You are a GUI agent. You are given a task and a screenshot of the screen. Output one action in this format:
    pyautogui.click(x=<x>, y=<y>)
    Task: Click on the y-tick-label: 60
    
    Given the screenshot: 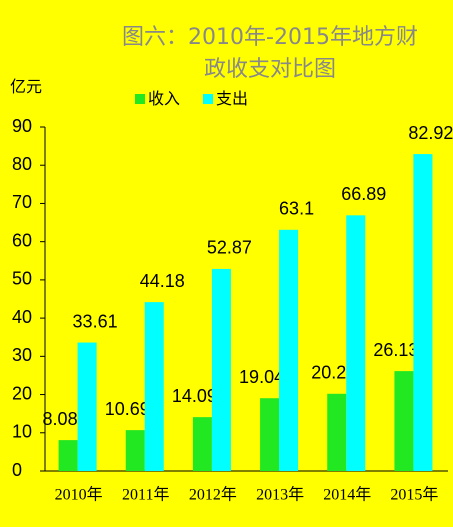 What is the action you would take?
    pyautogui.click(x=22, y=240)
    